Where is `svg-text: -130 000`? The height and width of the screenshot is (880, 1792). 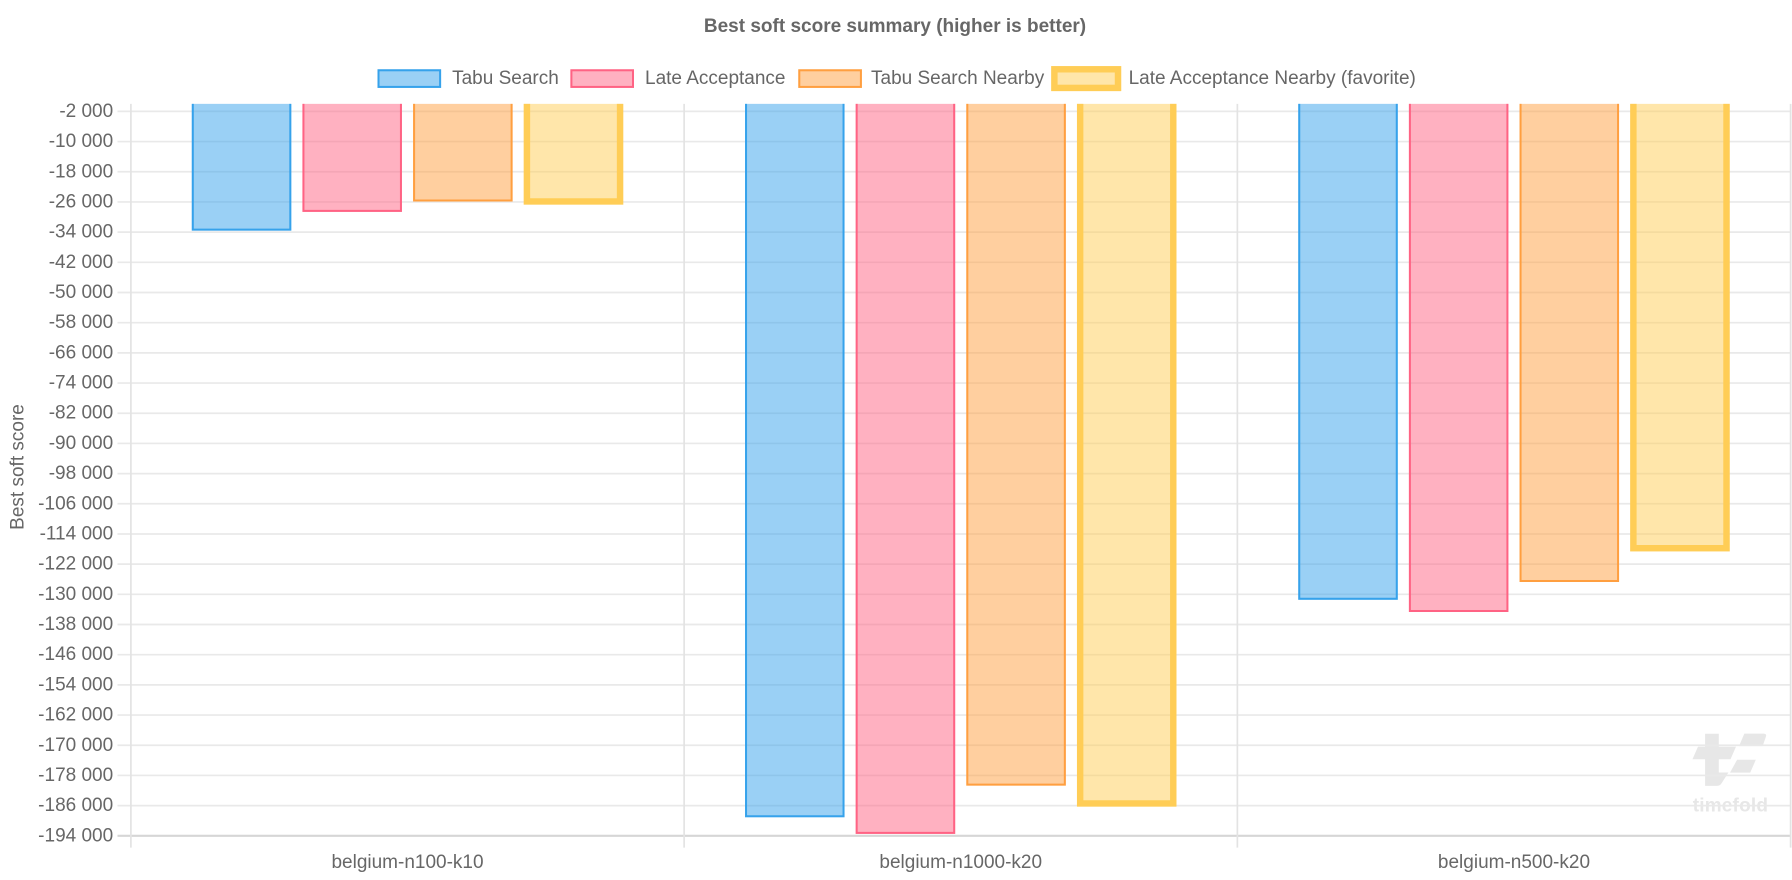 svg-text: -130 000 is located at coordinates (75, 594).